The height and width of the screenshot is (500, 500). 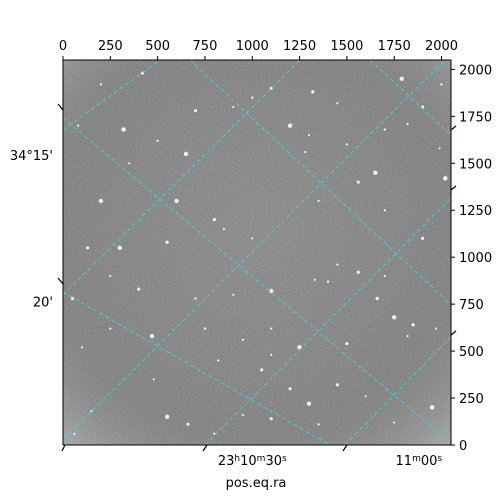 I want to click on y-tick-label: 2000, so click(x=475, y=70).